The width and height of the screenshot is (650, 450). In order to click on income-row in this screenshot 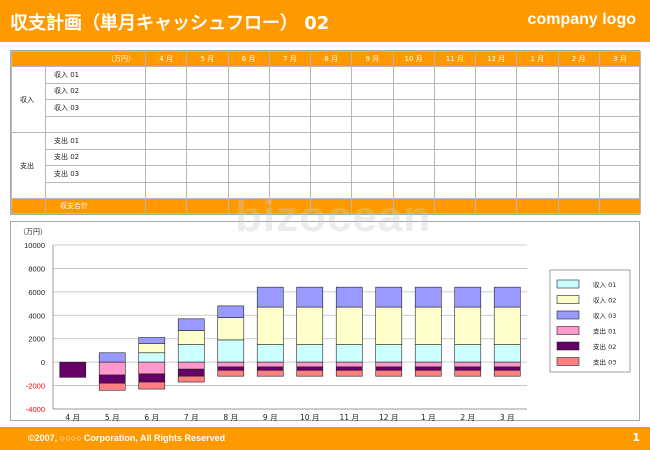, I will do `click(327, 124)`.